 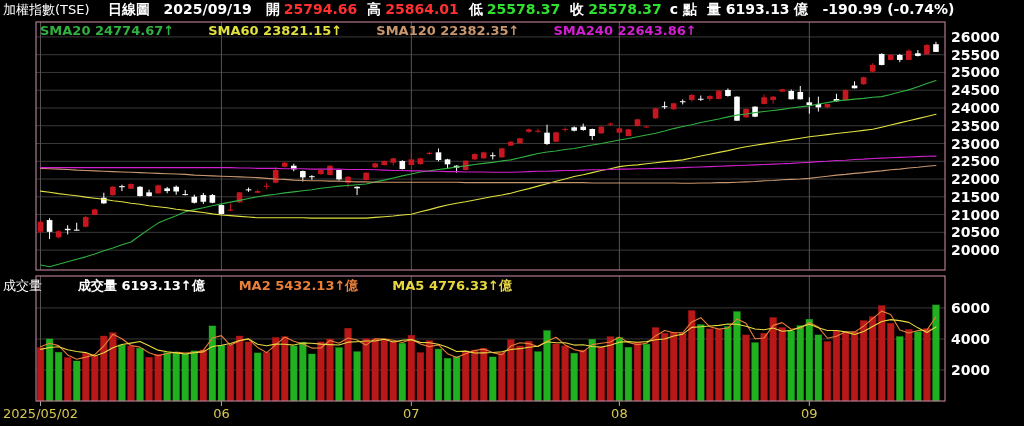 What do you see at coordinates (971, 338) in the screenshot?
I see `y-tick-label: 4000` at bounding box center [971, 338].